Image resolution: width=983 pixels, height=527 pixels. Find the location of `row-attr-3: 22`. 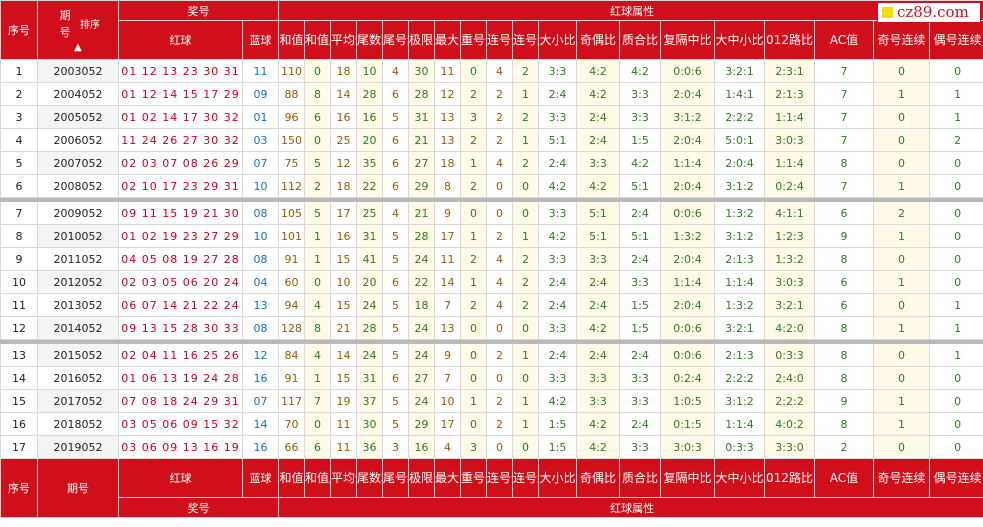

row-attr-3: 22 is located at coordinates (369, 186).